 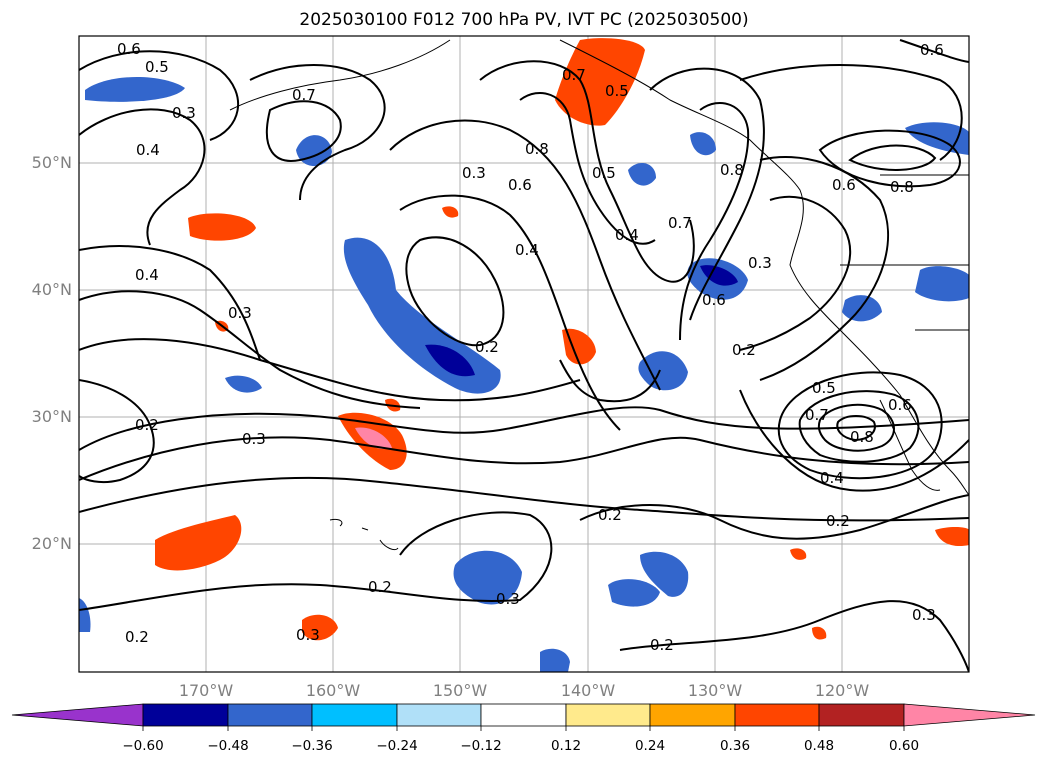 What do you see at coordinates (735, 746) in the screenshot?
I see `colorbar-label: 0.36` at bounding box center [735, 746].